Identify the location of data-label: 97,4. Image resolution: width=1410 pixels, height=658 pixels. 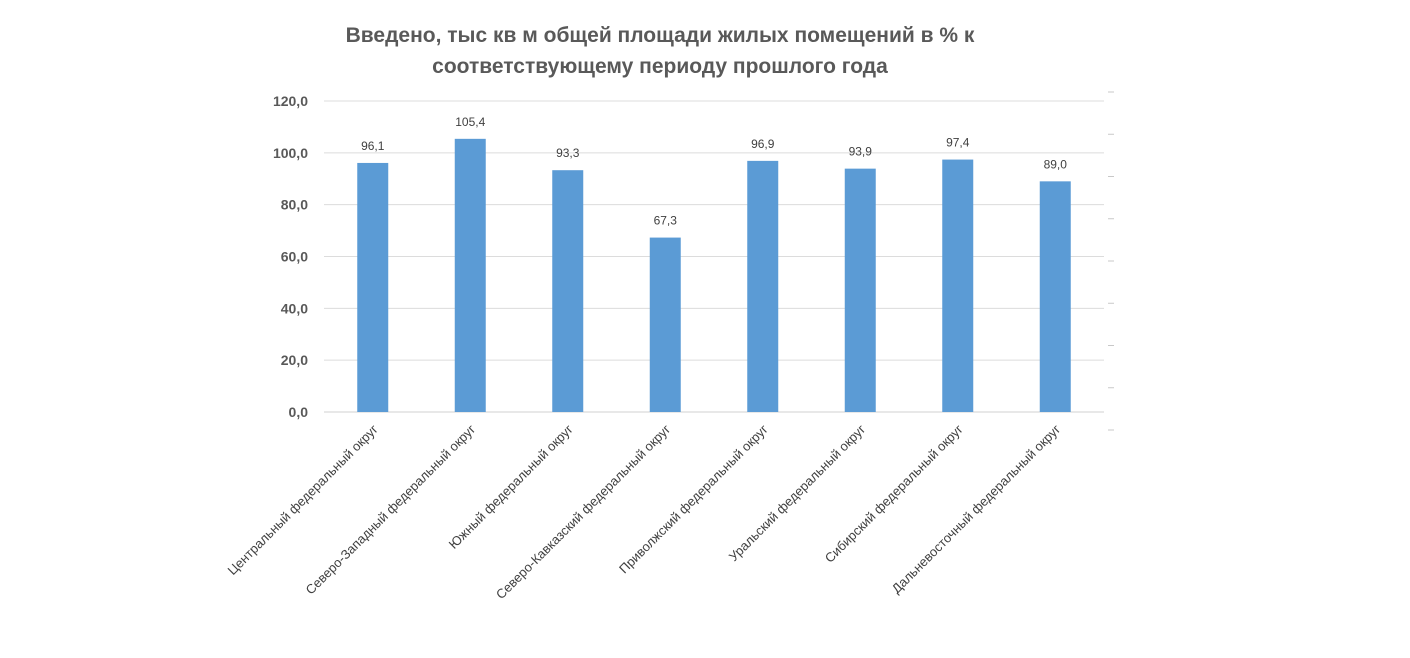
(958, 143).